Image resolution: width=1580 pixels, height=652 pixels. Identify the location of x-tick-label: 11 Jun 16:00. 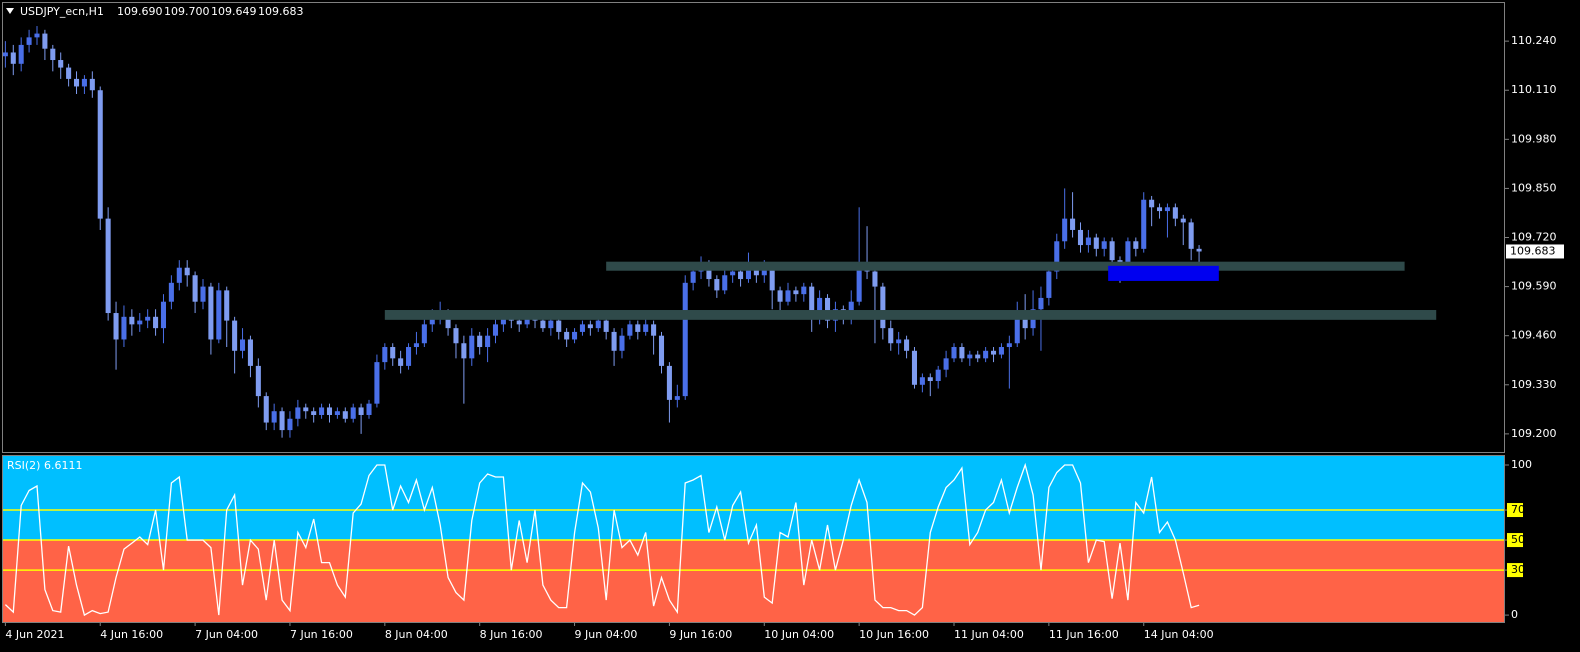
(1084, 634).